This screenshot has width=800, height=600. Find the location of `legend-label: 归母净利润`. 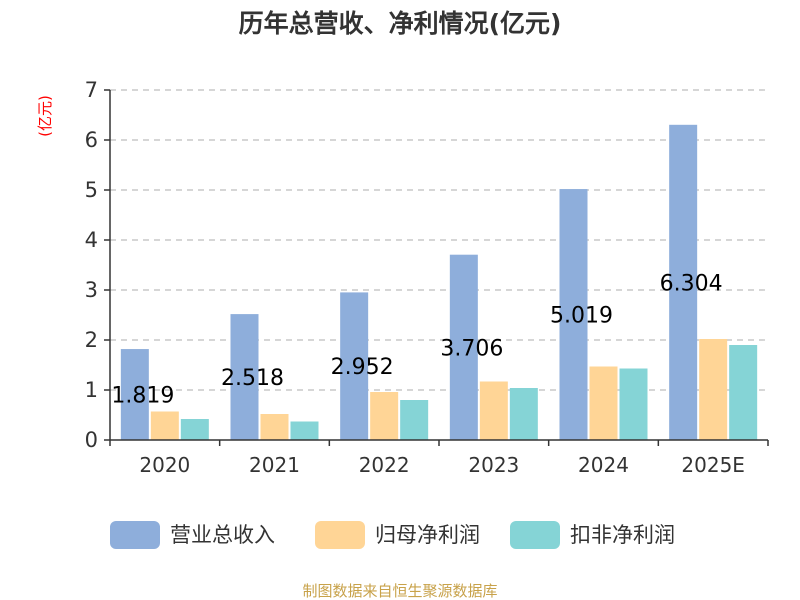

legend-label: 归母净利润 is located at coordinates (427, 535).